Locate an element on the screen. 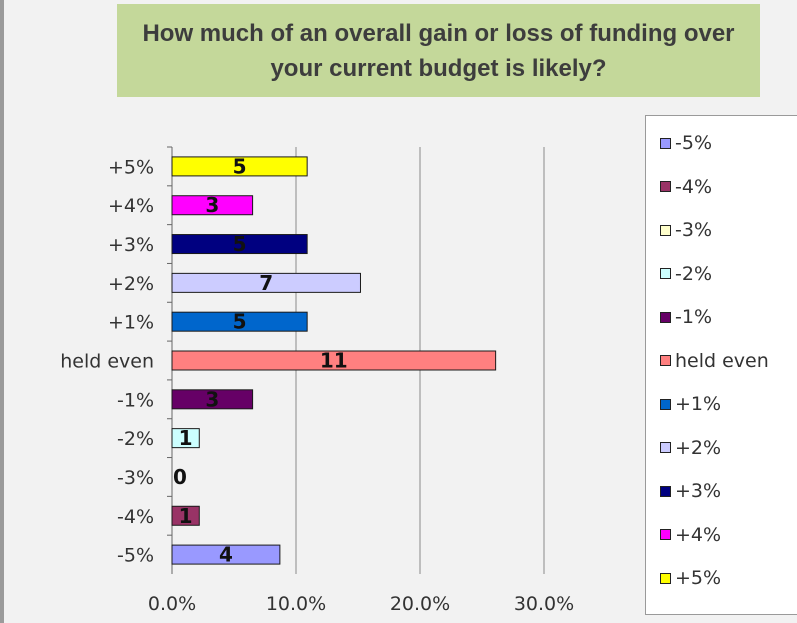  x-tick-label: 10.0% is located at coordinates (296, 604).